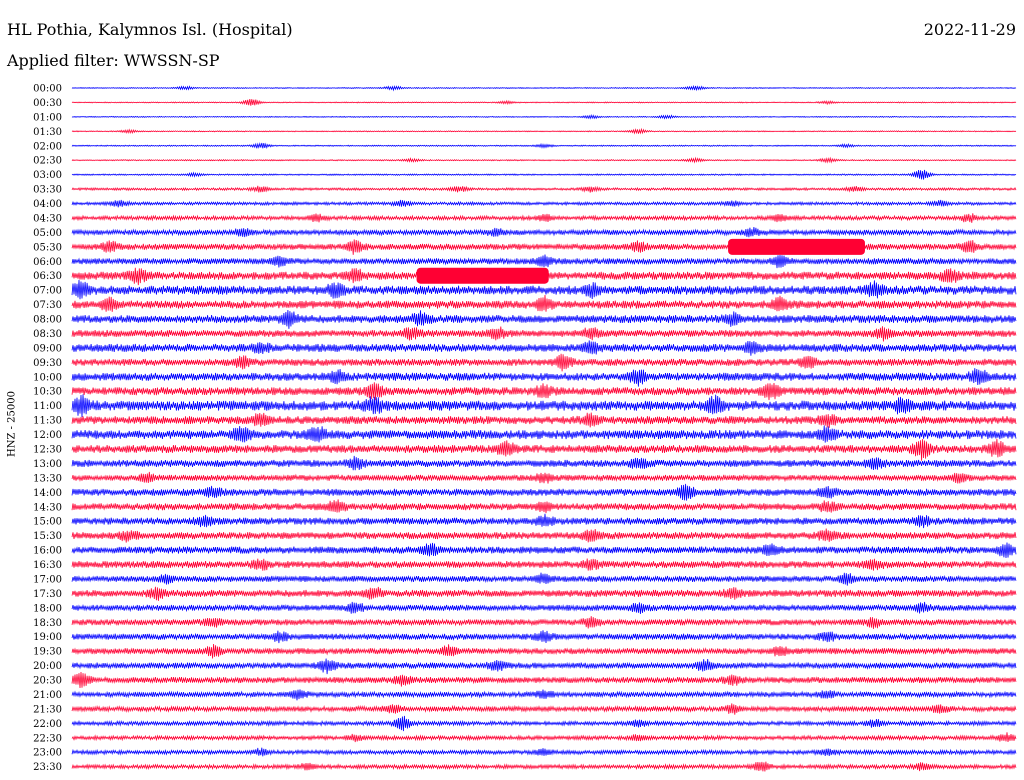  I want to click on time-label: 16:00, so click(47, 551).